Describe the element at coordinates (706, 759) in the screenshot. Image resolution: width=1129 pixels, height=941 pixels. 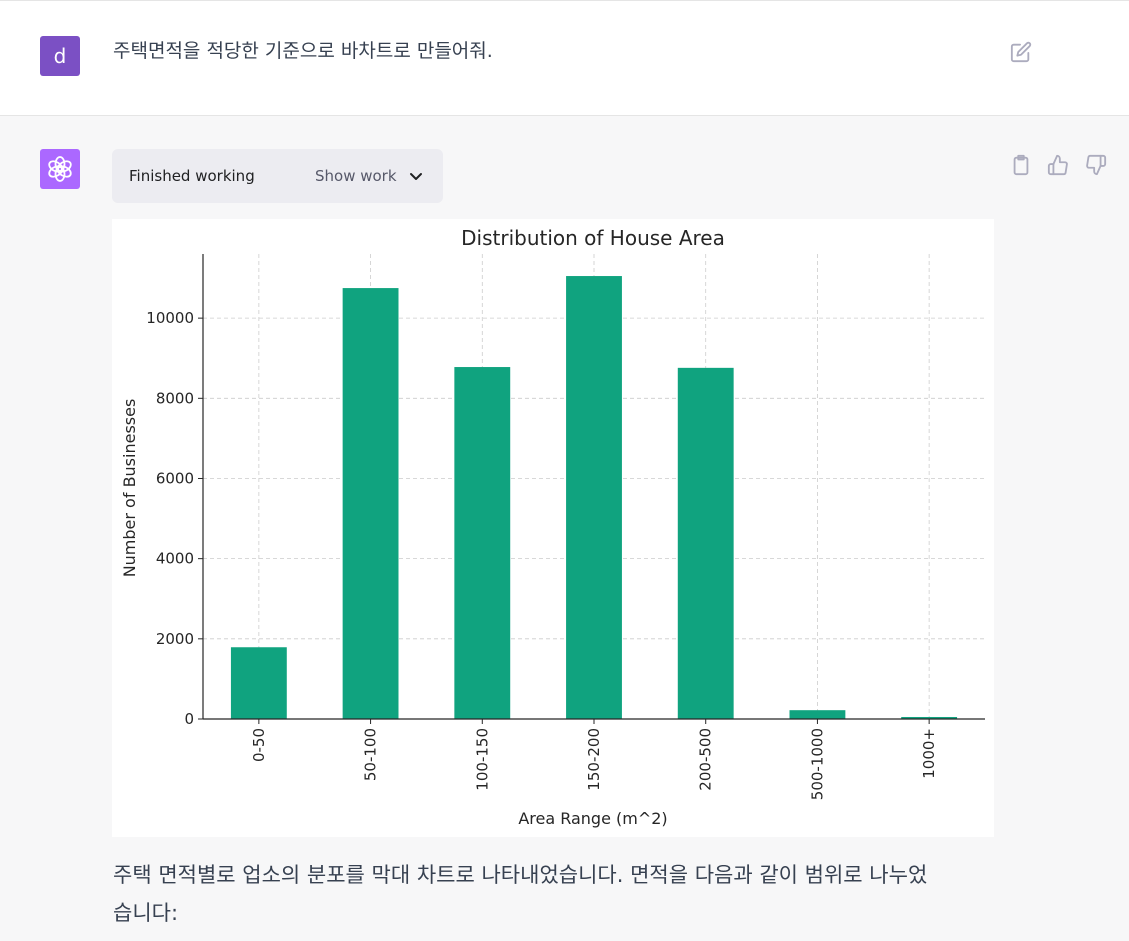
I see `x-tick-label: 200-500` at that location.